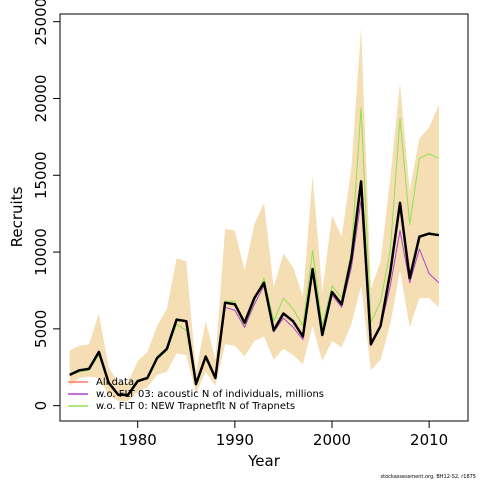  Describe the element at coordinates (332, 440) in the screenshot. I see `x-tick-label: 2000` at that location.